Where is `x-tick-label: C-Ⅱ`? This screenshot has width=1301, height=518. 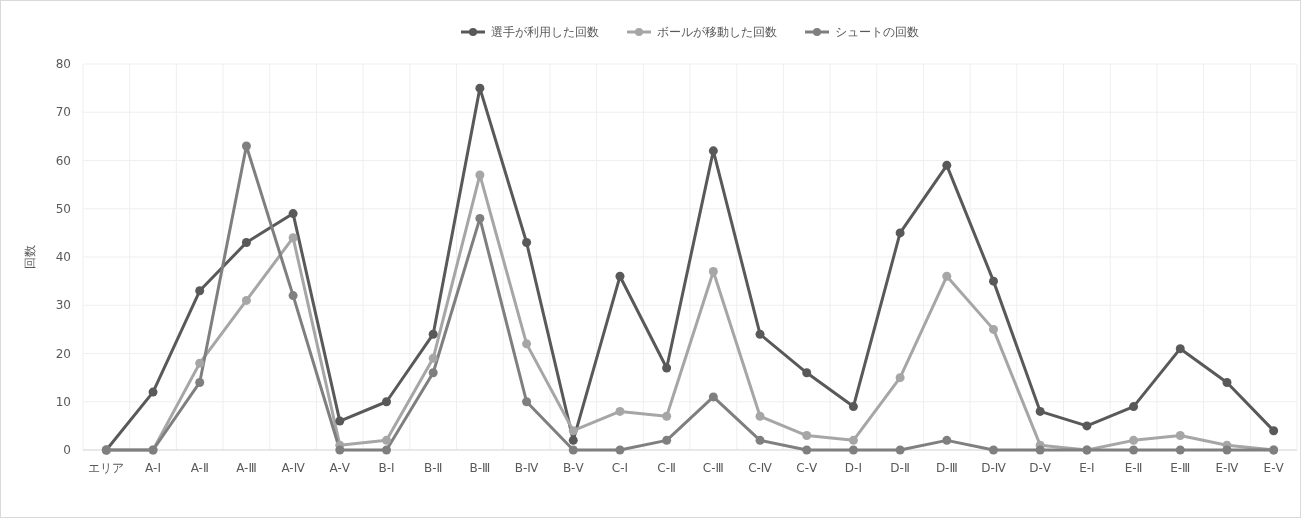
x-tick-label: C-Ⅱ is located at coordinates (666, 468).